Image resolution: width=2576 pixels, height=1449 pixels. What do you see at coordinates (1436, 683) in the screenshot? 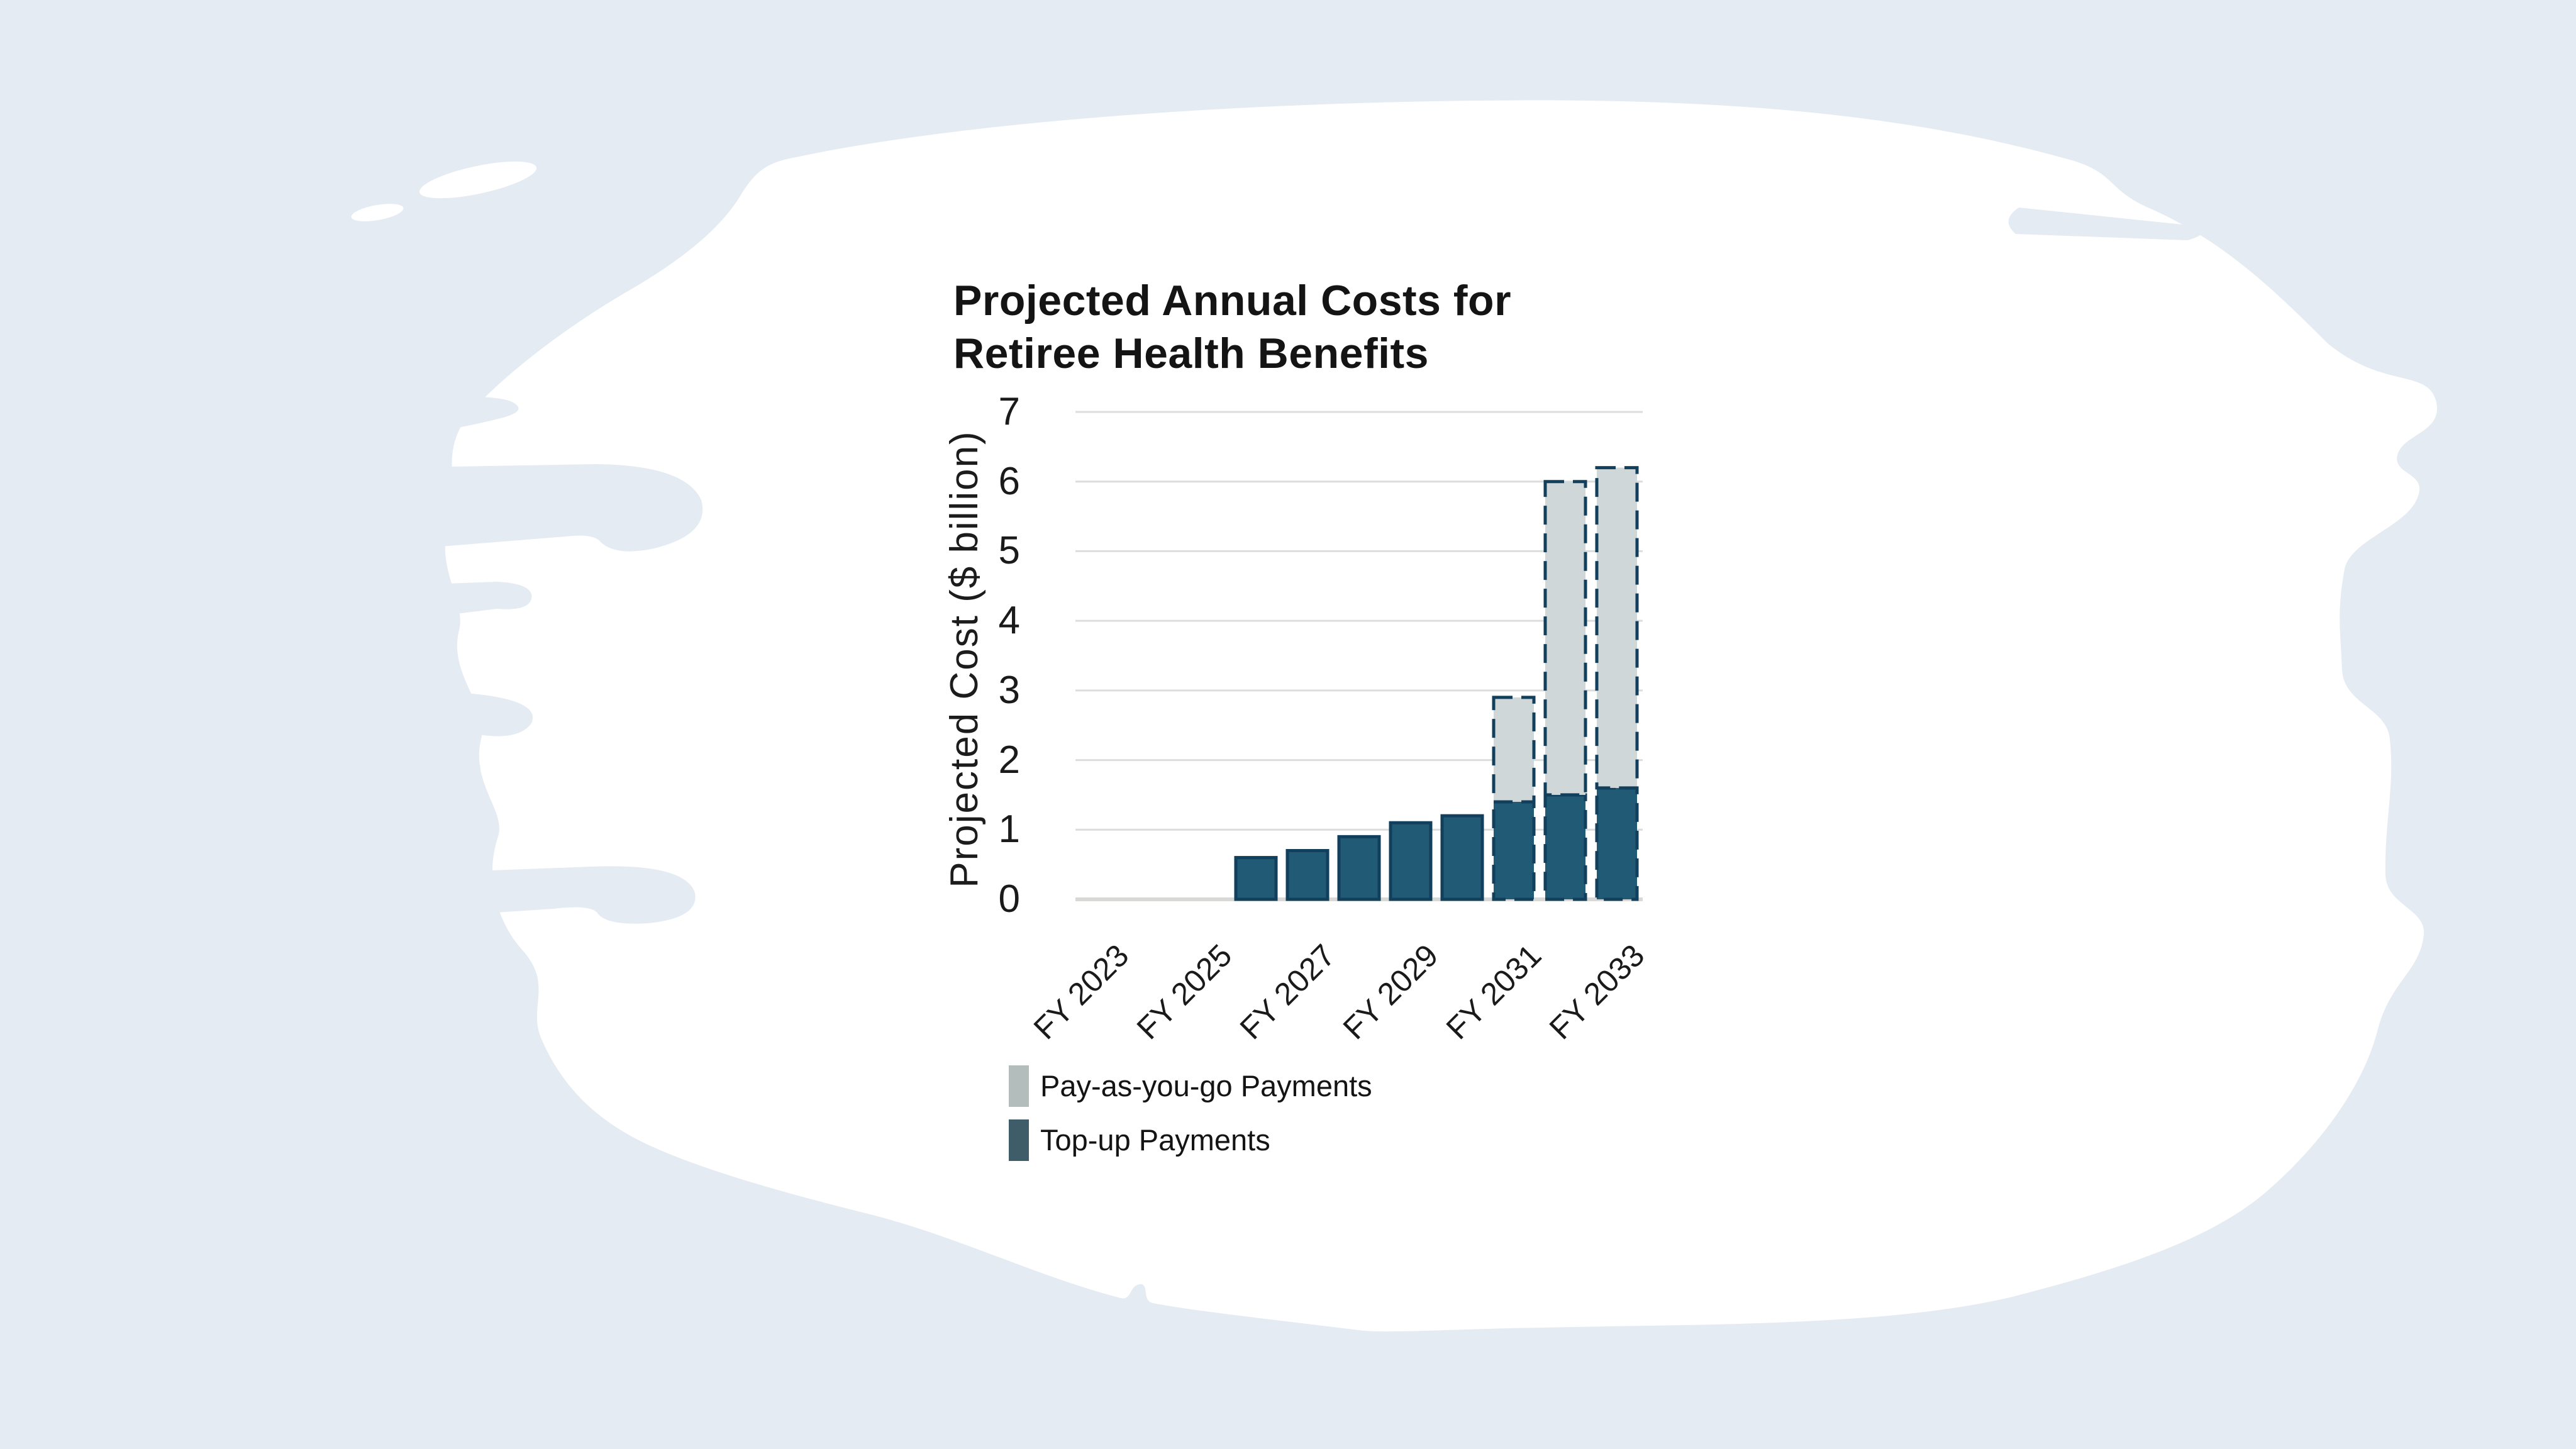
I see `bars` at bounding box center [1436, 683].